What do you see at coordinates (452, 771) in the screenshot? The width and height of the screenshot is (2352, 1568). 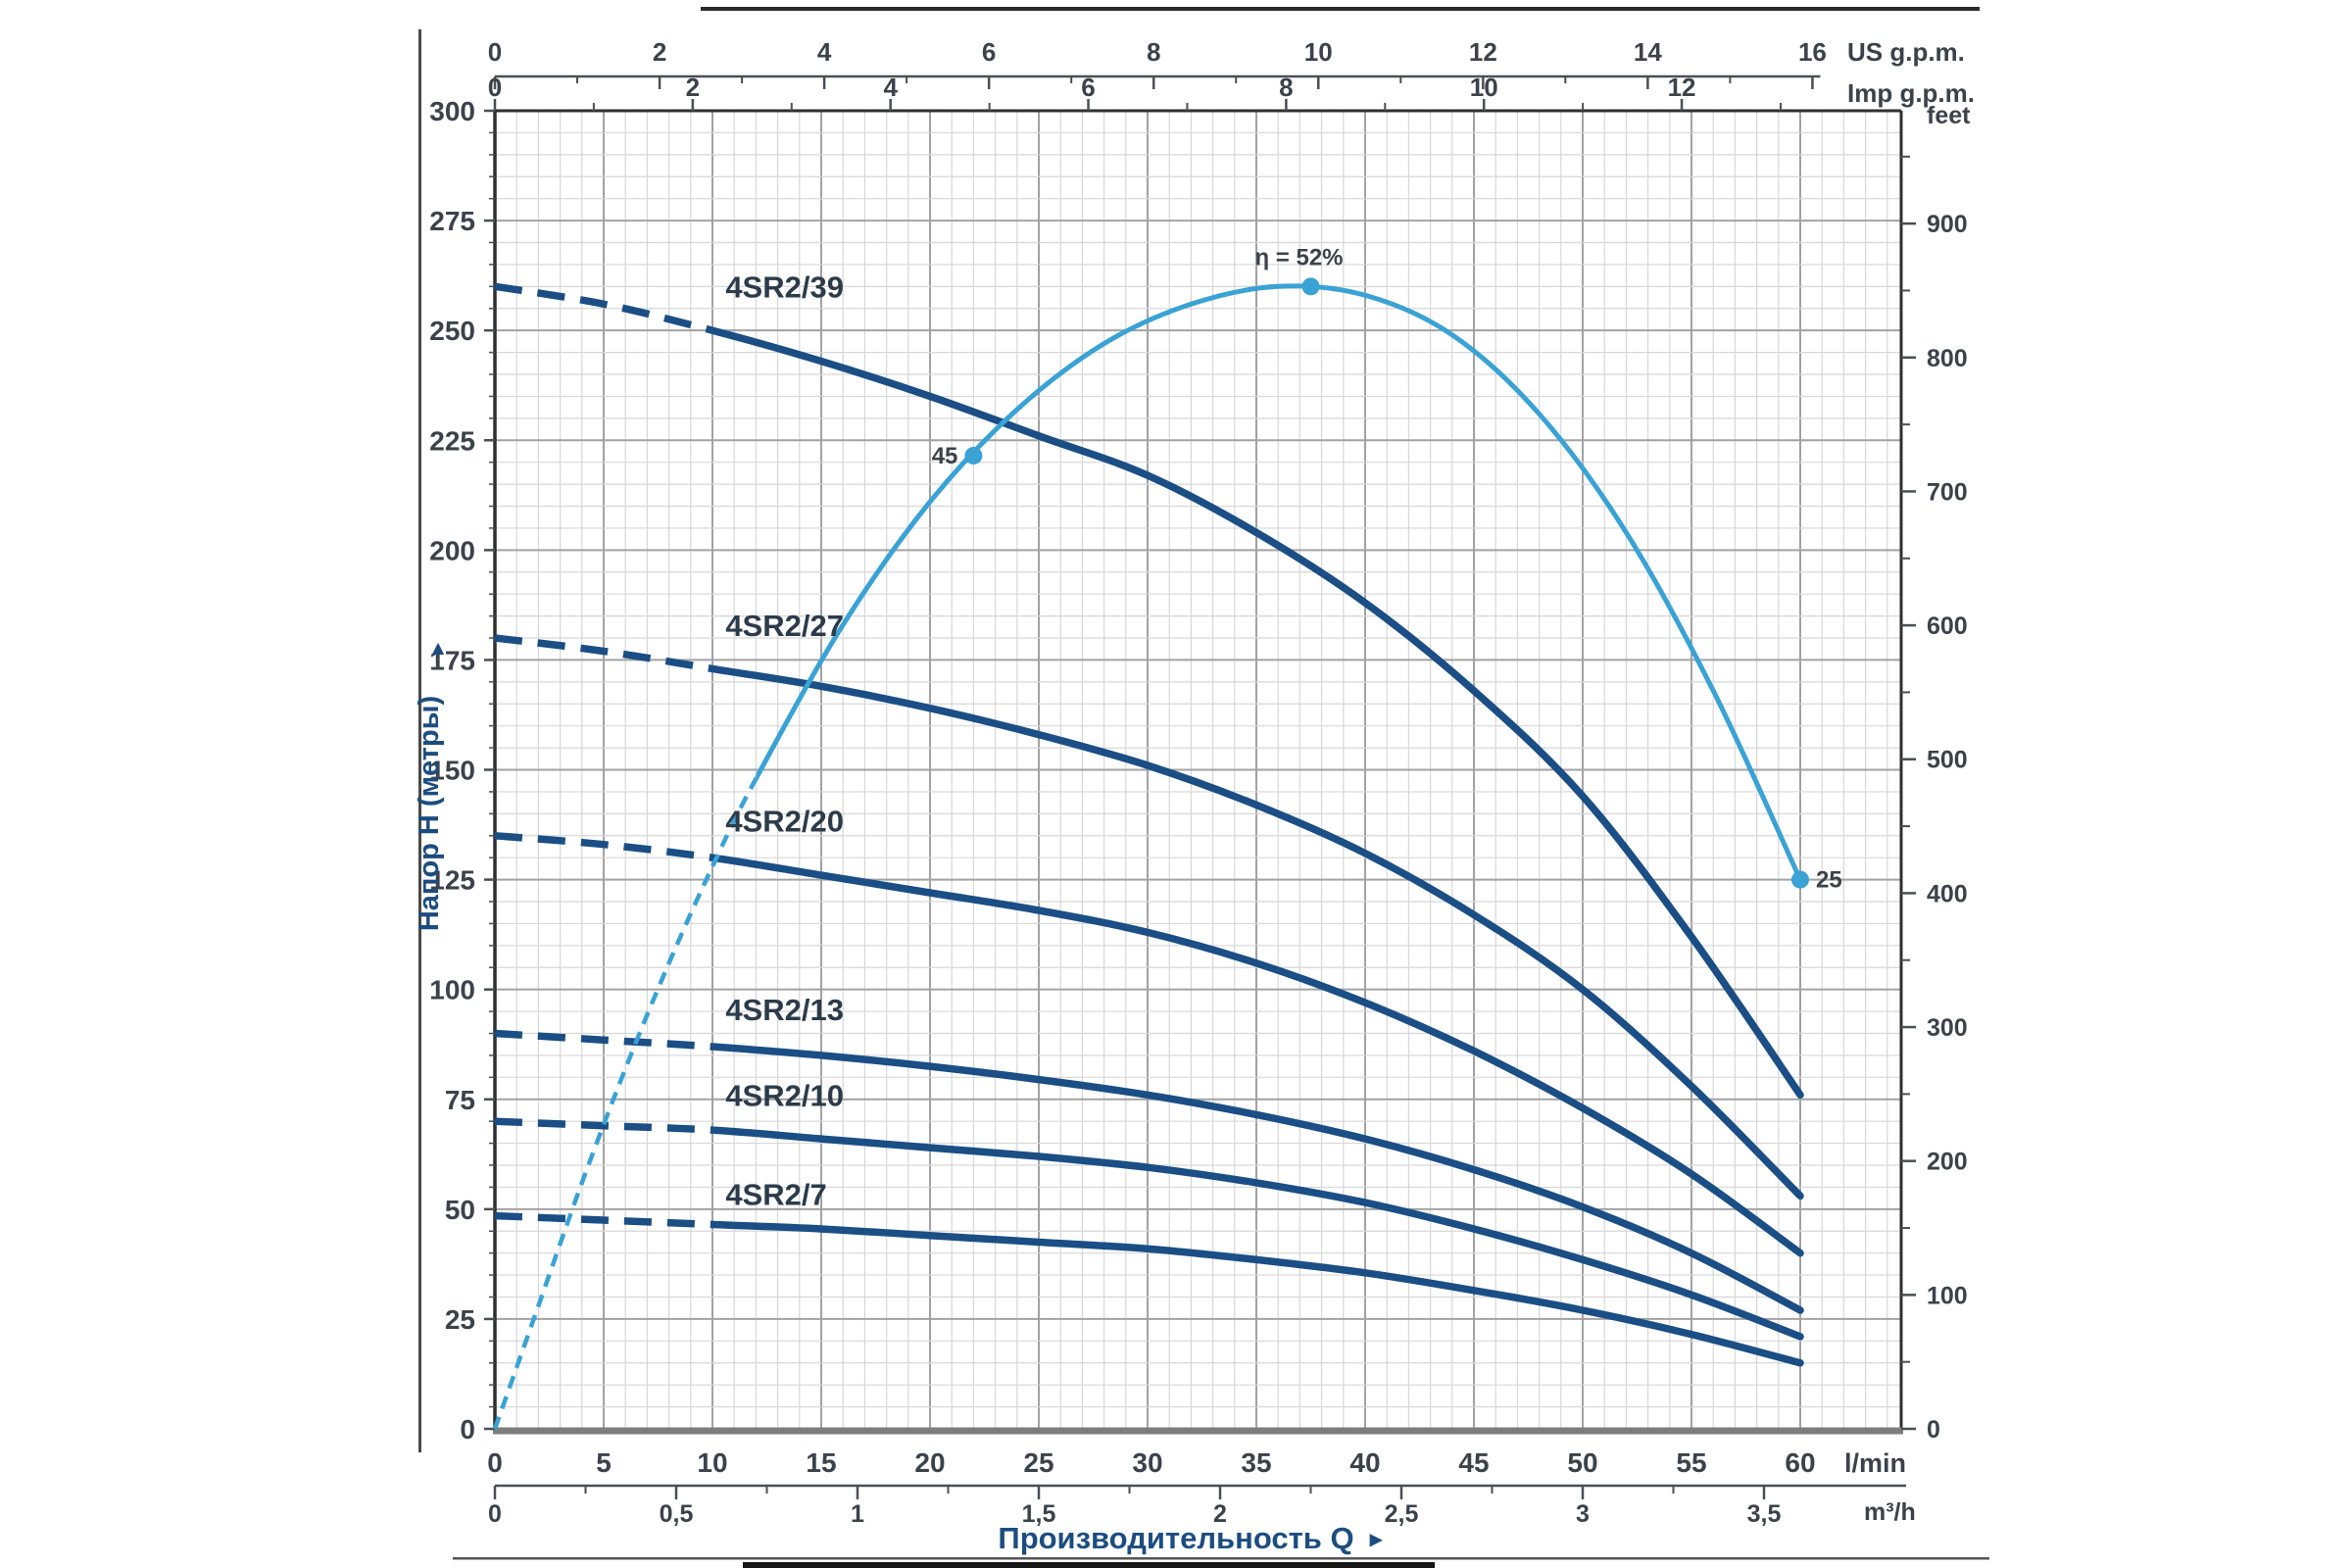 I see `head-m-tick-label: 150` at bounding box center [452, 771].